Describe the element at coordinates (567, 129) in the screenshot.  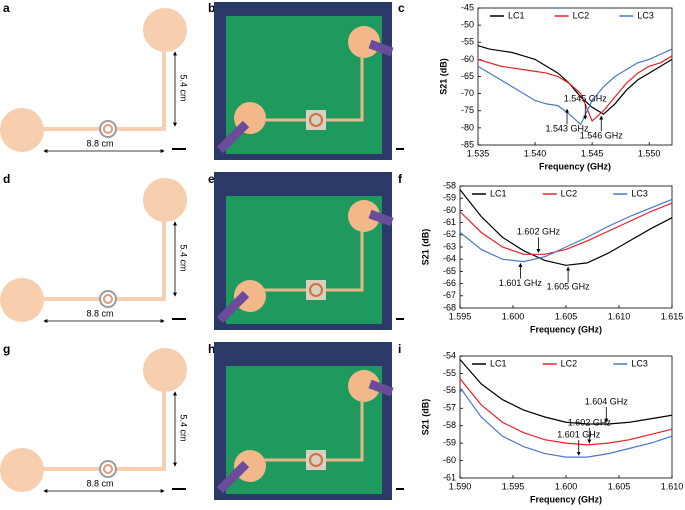
I see `annotation-label: 1.543 GHz` at that location.